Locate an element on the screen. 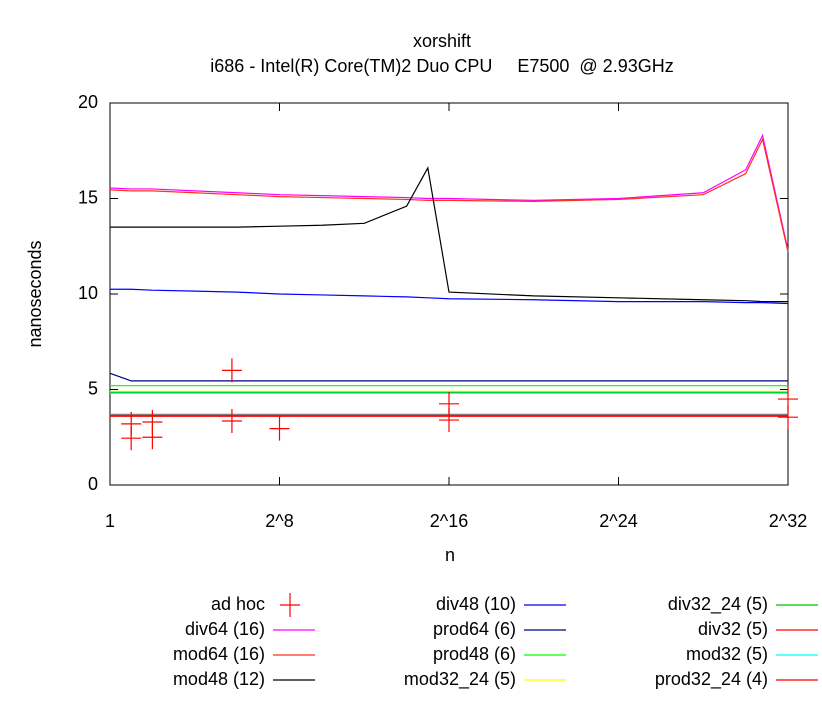 Image resolution: width=822 pixels, height=726 pixels. x-axis-label: n is located at coordinates (450, 555).